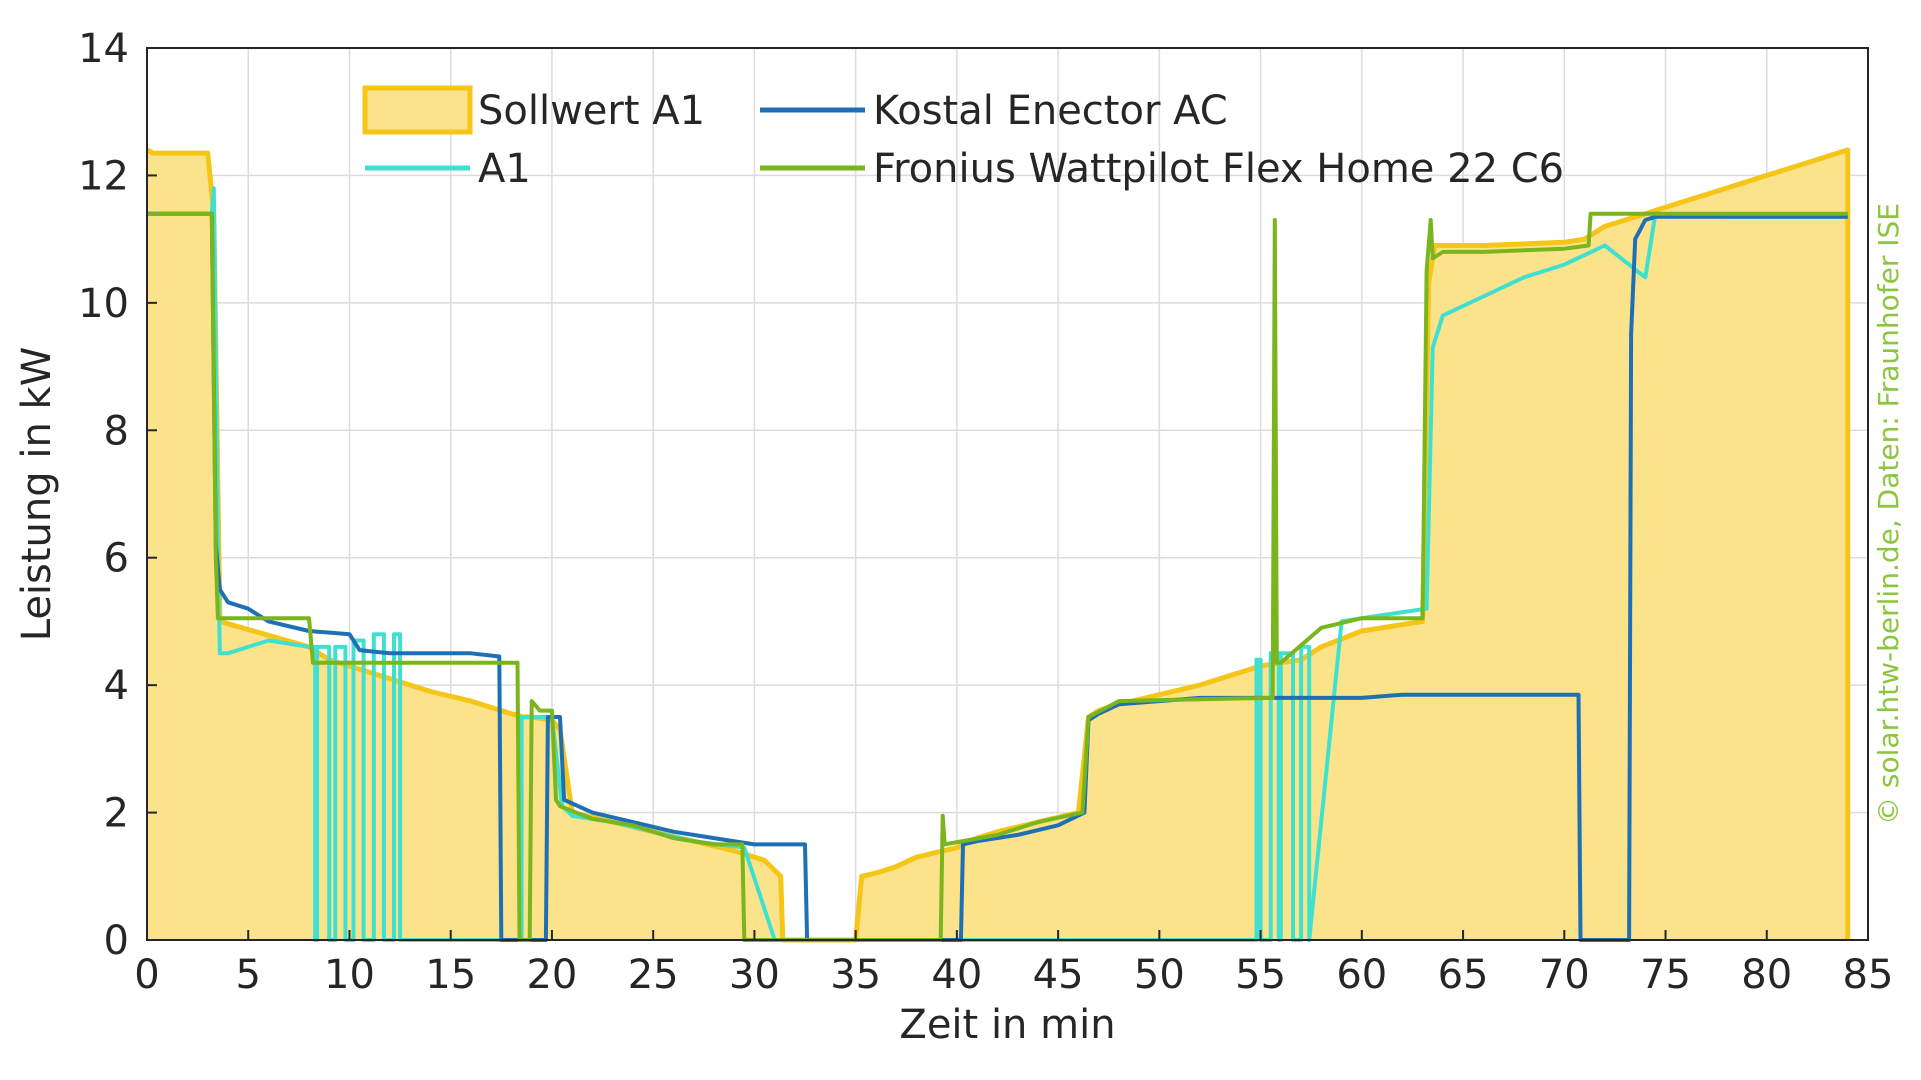  I want to click on legend-label: Sollwert A1, so click(591, 111).